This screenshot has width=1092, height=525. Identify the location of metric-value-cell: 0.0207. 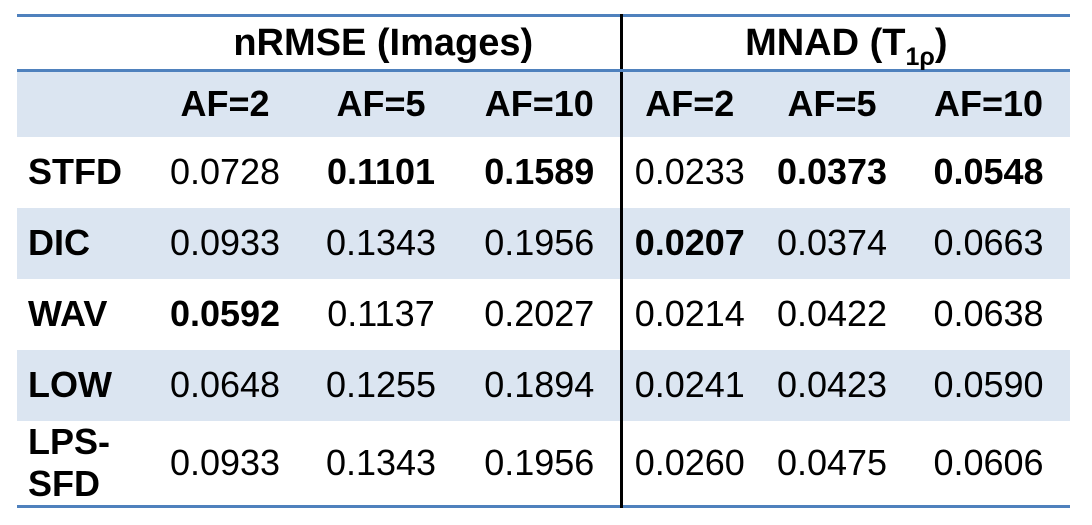
(688, 243).